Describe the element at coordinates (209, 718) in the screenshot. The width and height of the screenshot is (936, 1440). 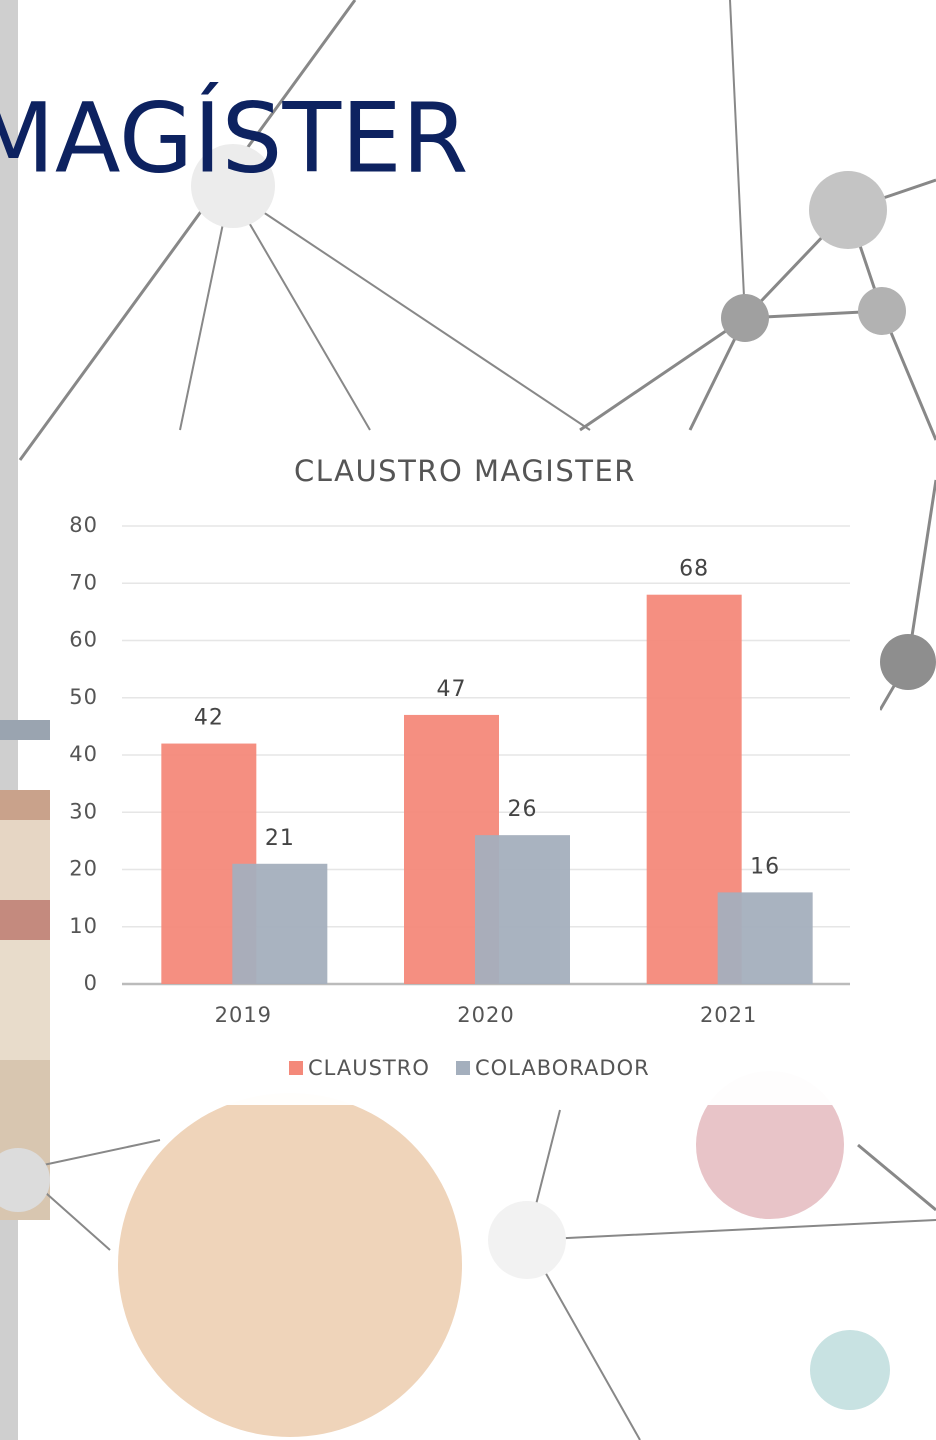
I see `data-label: 42` at that location.